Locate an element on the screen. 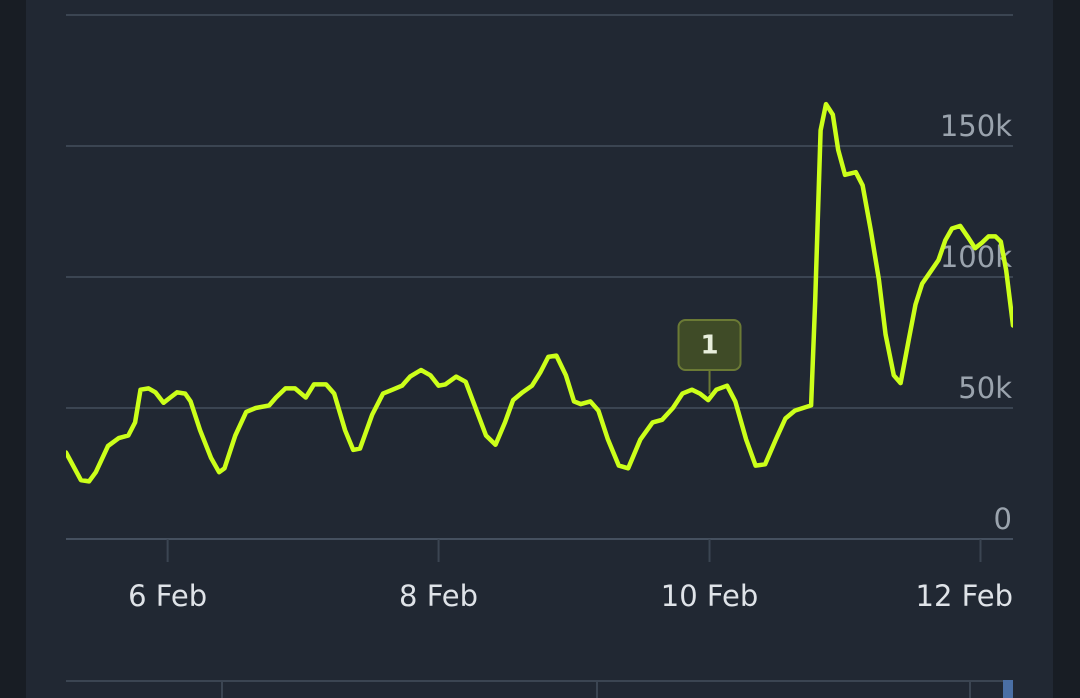 The image size is (1080, 698). y-tick-label: 0 is located at coordinates (1003, 519).